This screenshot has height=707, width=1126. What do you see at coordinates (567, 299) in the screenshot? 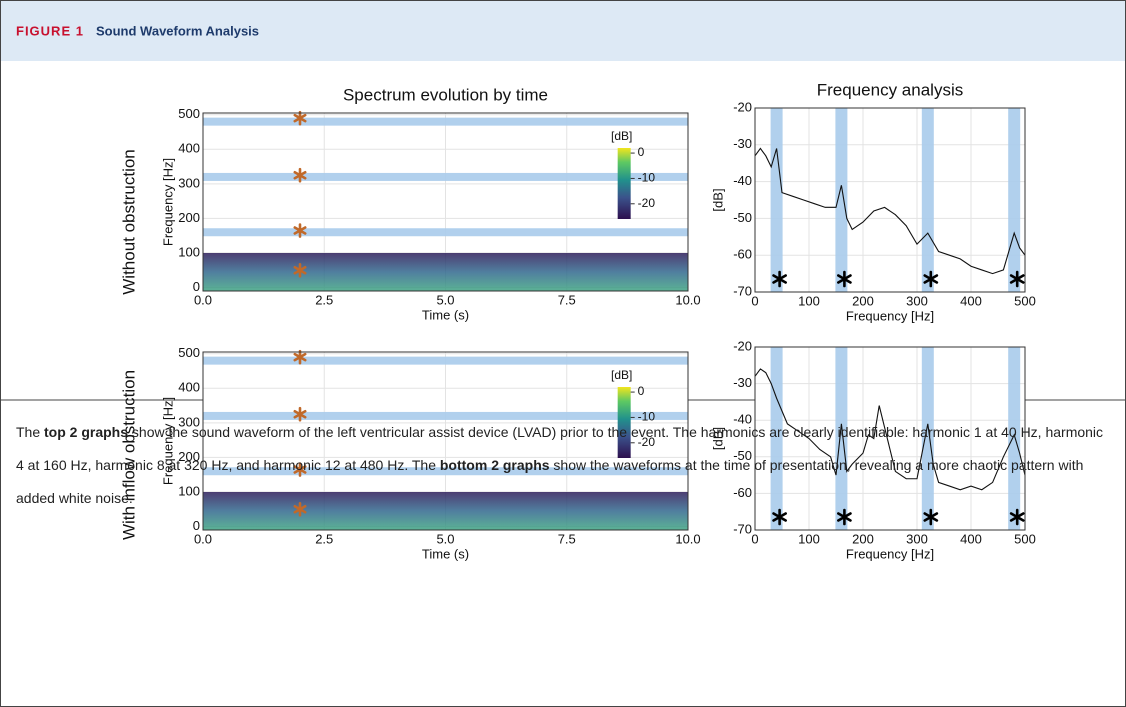
I see `x-tick-label: 7.5` at bounding box center [567, 299].